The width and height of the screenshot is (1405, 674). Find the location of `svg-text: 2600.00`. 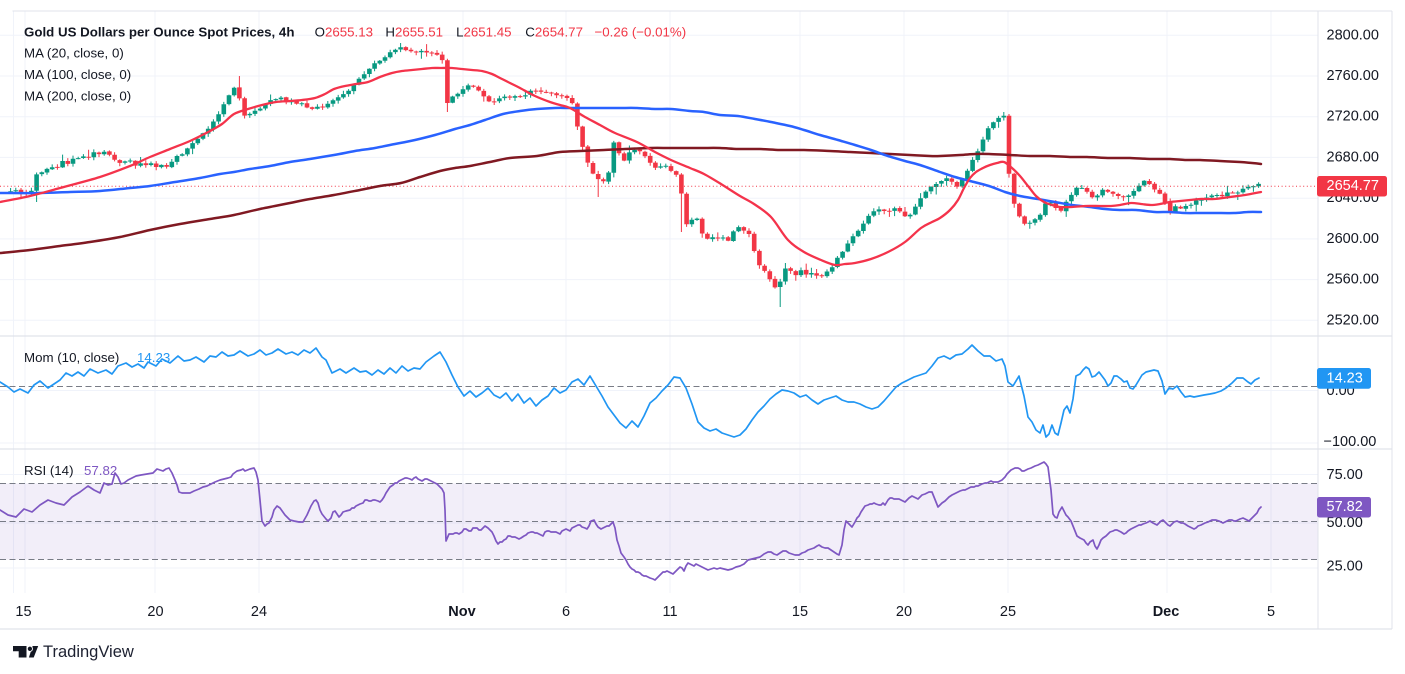

svg-text: 2600.00 is located at coordinates (1353, 239).